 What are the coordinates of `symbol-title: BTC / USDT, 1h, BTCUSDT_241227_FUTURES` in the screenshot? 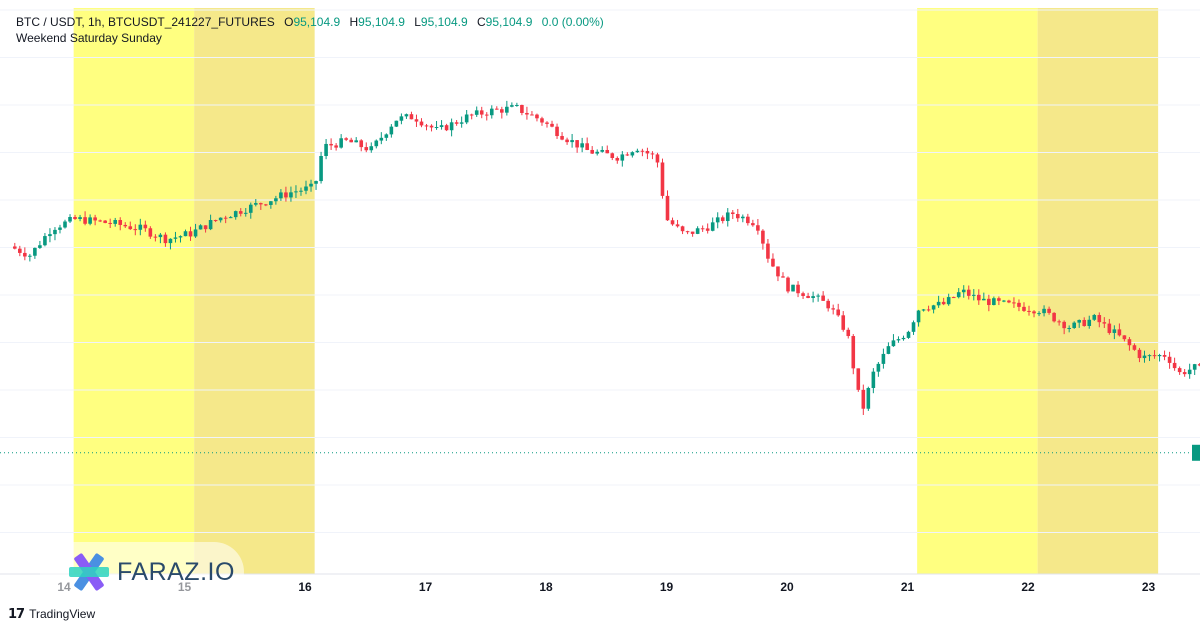 It's located at (145, 22).